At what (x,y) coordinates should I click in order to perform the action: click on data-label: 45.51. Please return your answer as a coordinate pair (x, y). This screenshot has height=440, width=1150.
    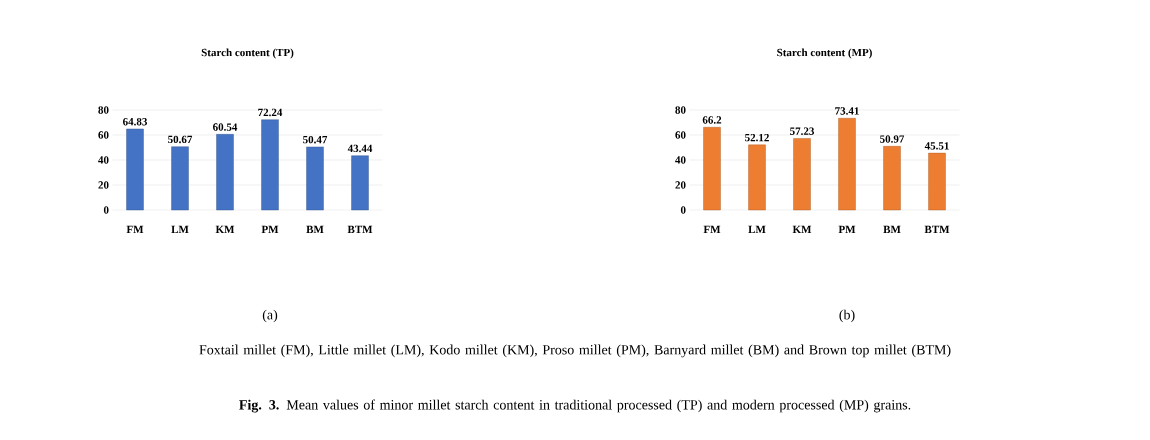
    Looking at the image, I should click on (936, 146).